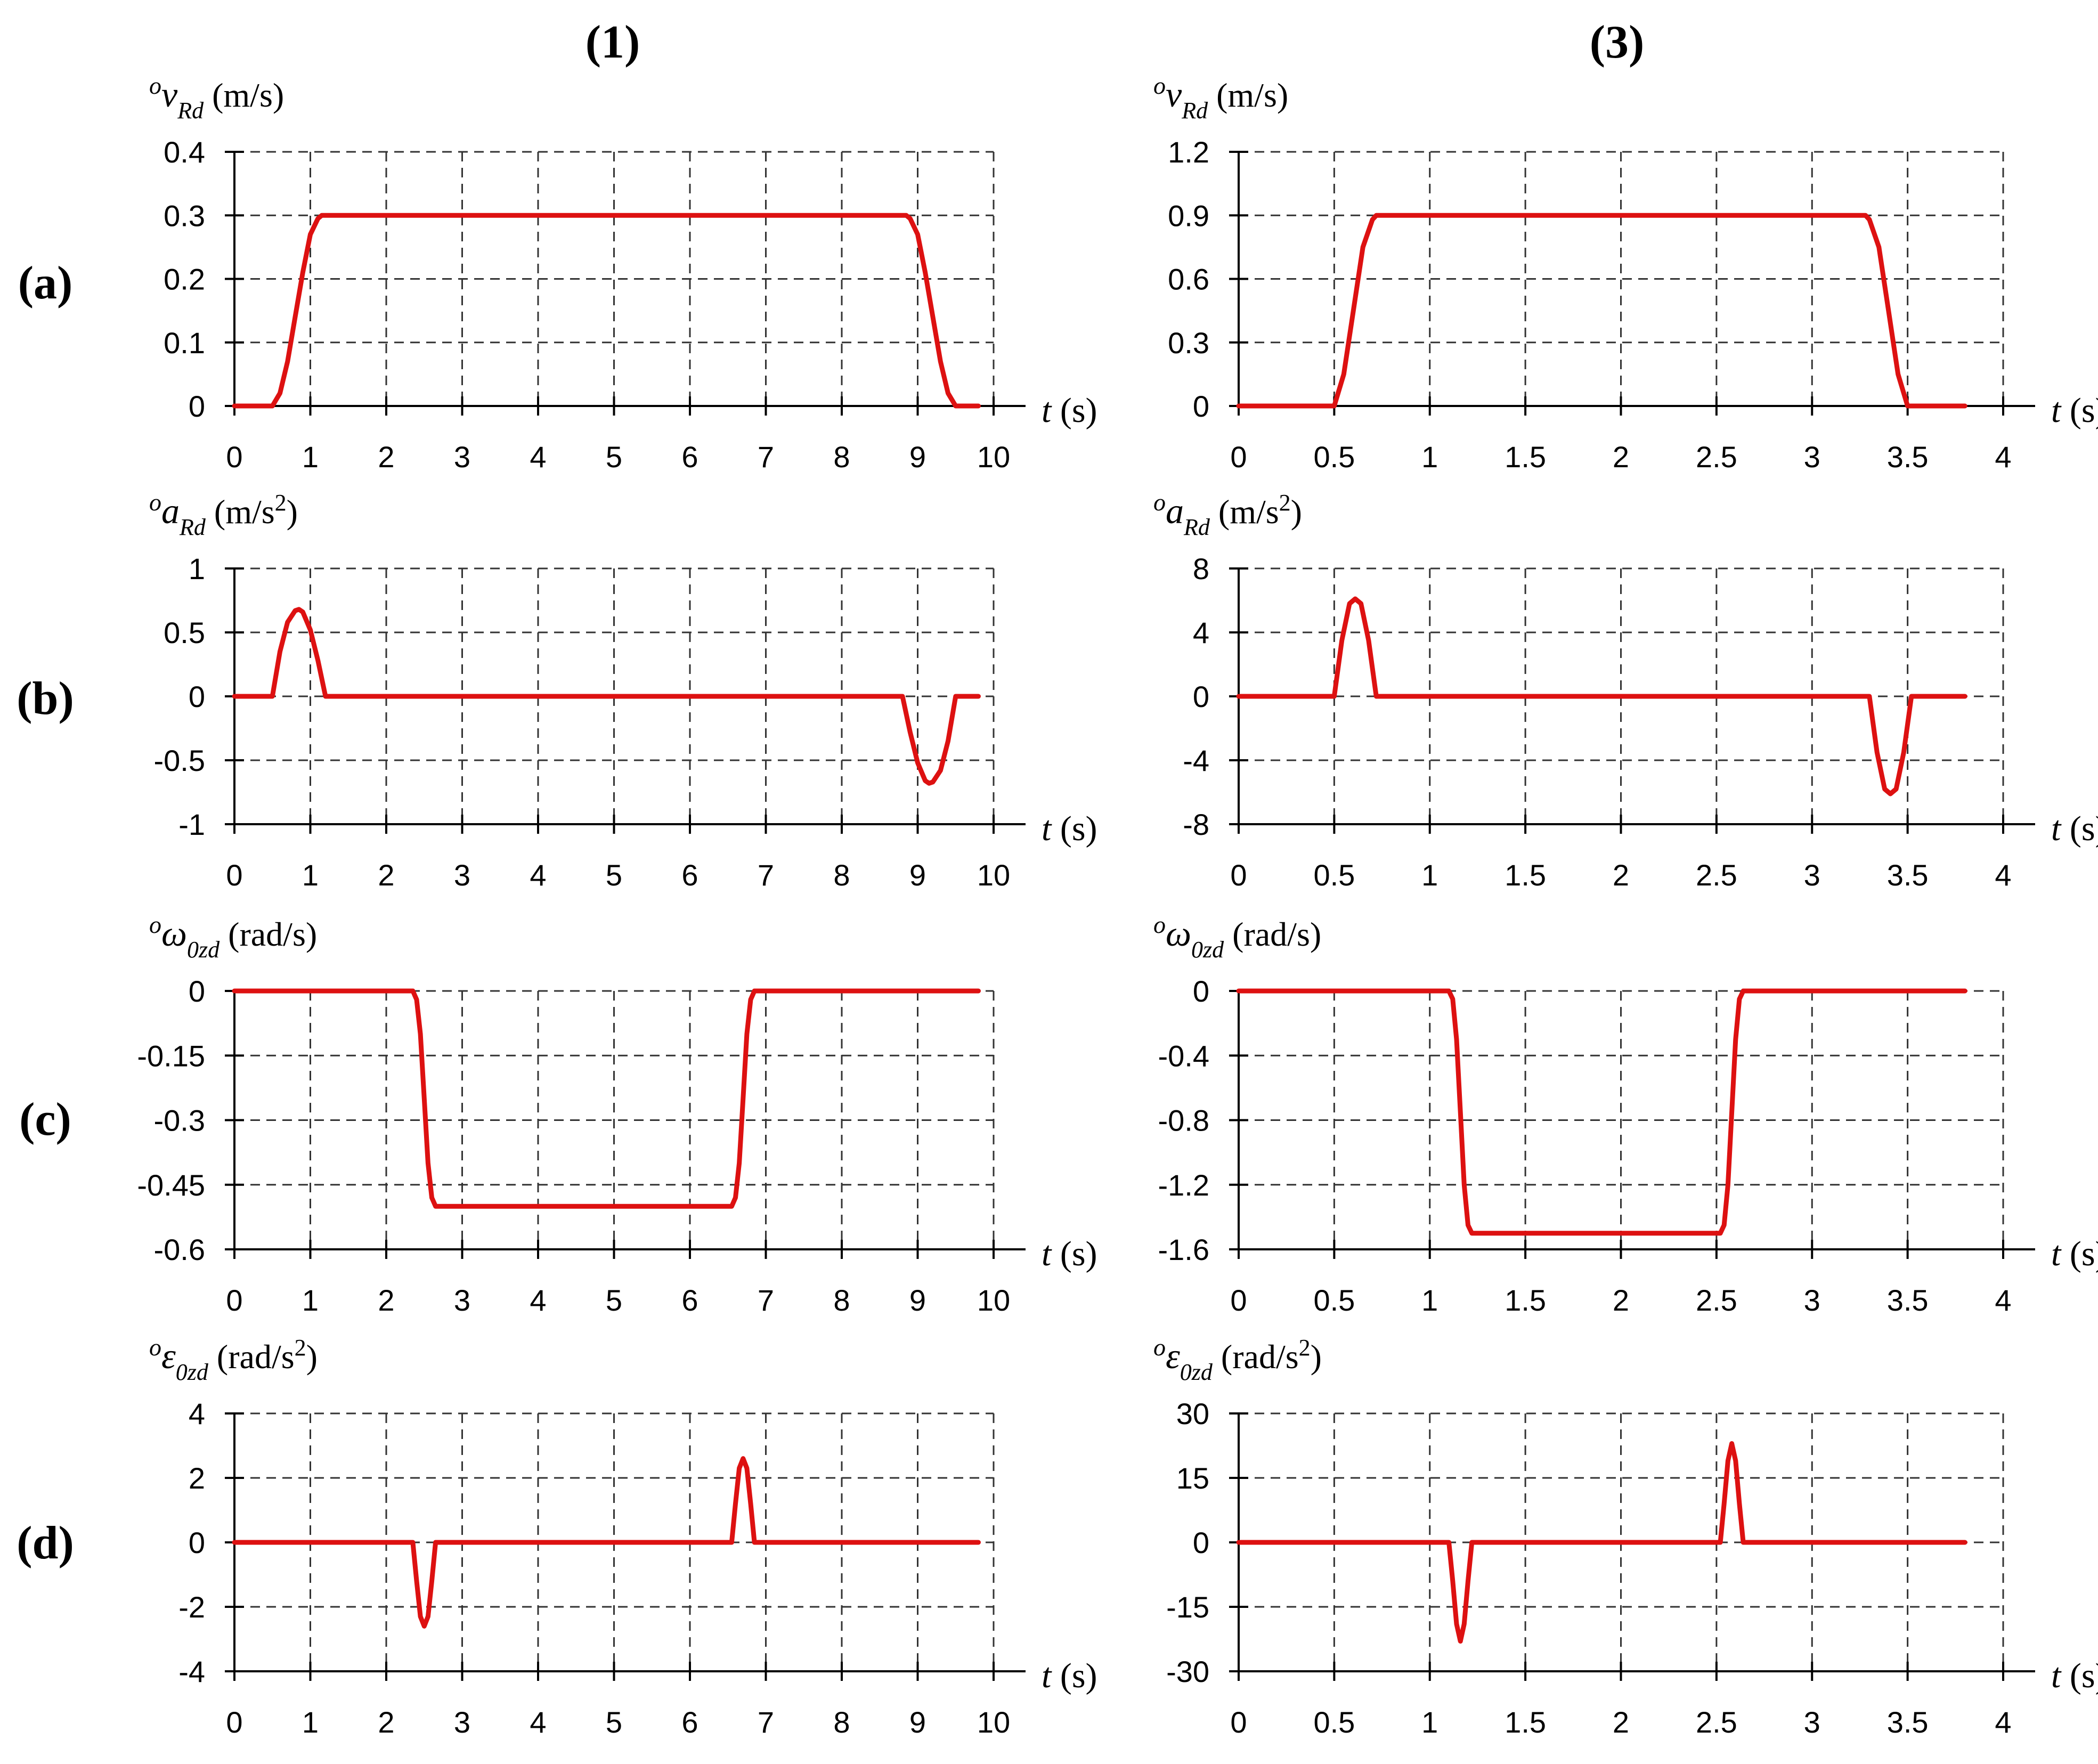 The image size is (2098, 1764). What do you see at coordinates (197, 1414) in the screenshot?
I see `y-tick-label: 4` at bounding box center [197, 1414].